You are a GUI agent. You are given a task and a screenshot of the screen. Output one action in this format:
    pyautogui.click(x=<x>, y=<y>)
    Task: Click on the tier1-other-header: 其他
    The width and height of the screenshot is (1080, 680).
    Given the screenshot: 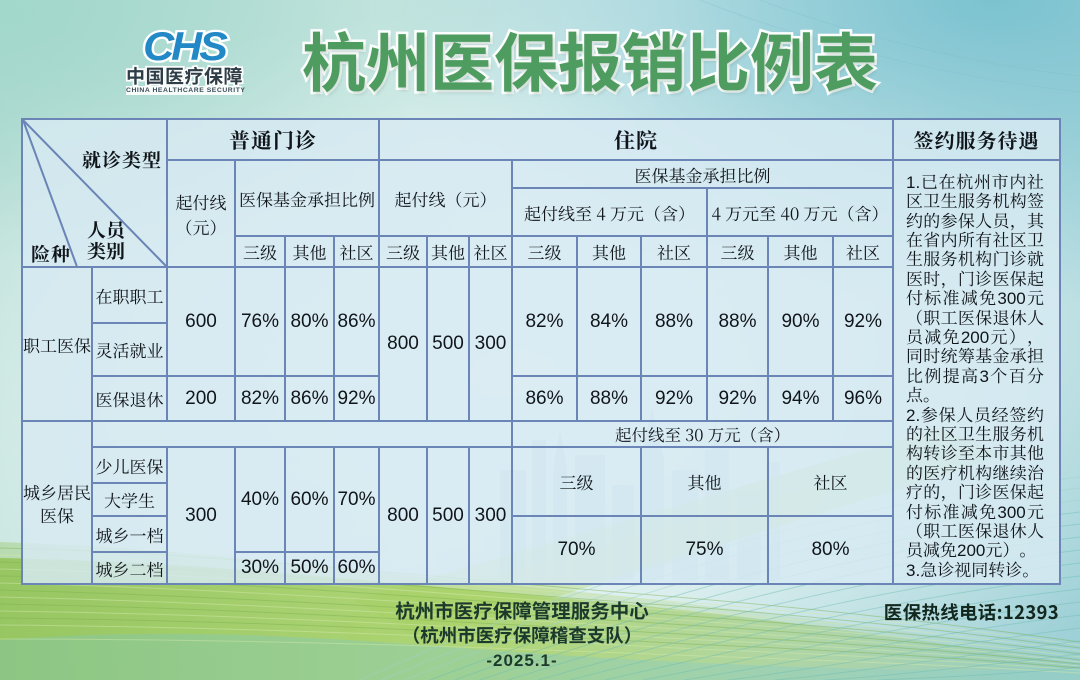 What is the action you would take?
    pyautogui.click(x=609, y=251)
    